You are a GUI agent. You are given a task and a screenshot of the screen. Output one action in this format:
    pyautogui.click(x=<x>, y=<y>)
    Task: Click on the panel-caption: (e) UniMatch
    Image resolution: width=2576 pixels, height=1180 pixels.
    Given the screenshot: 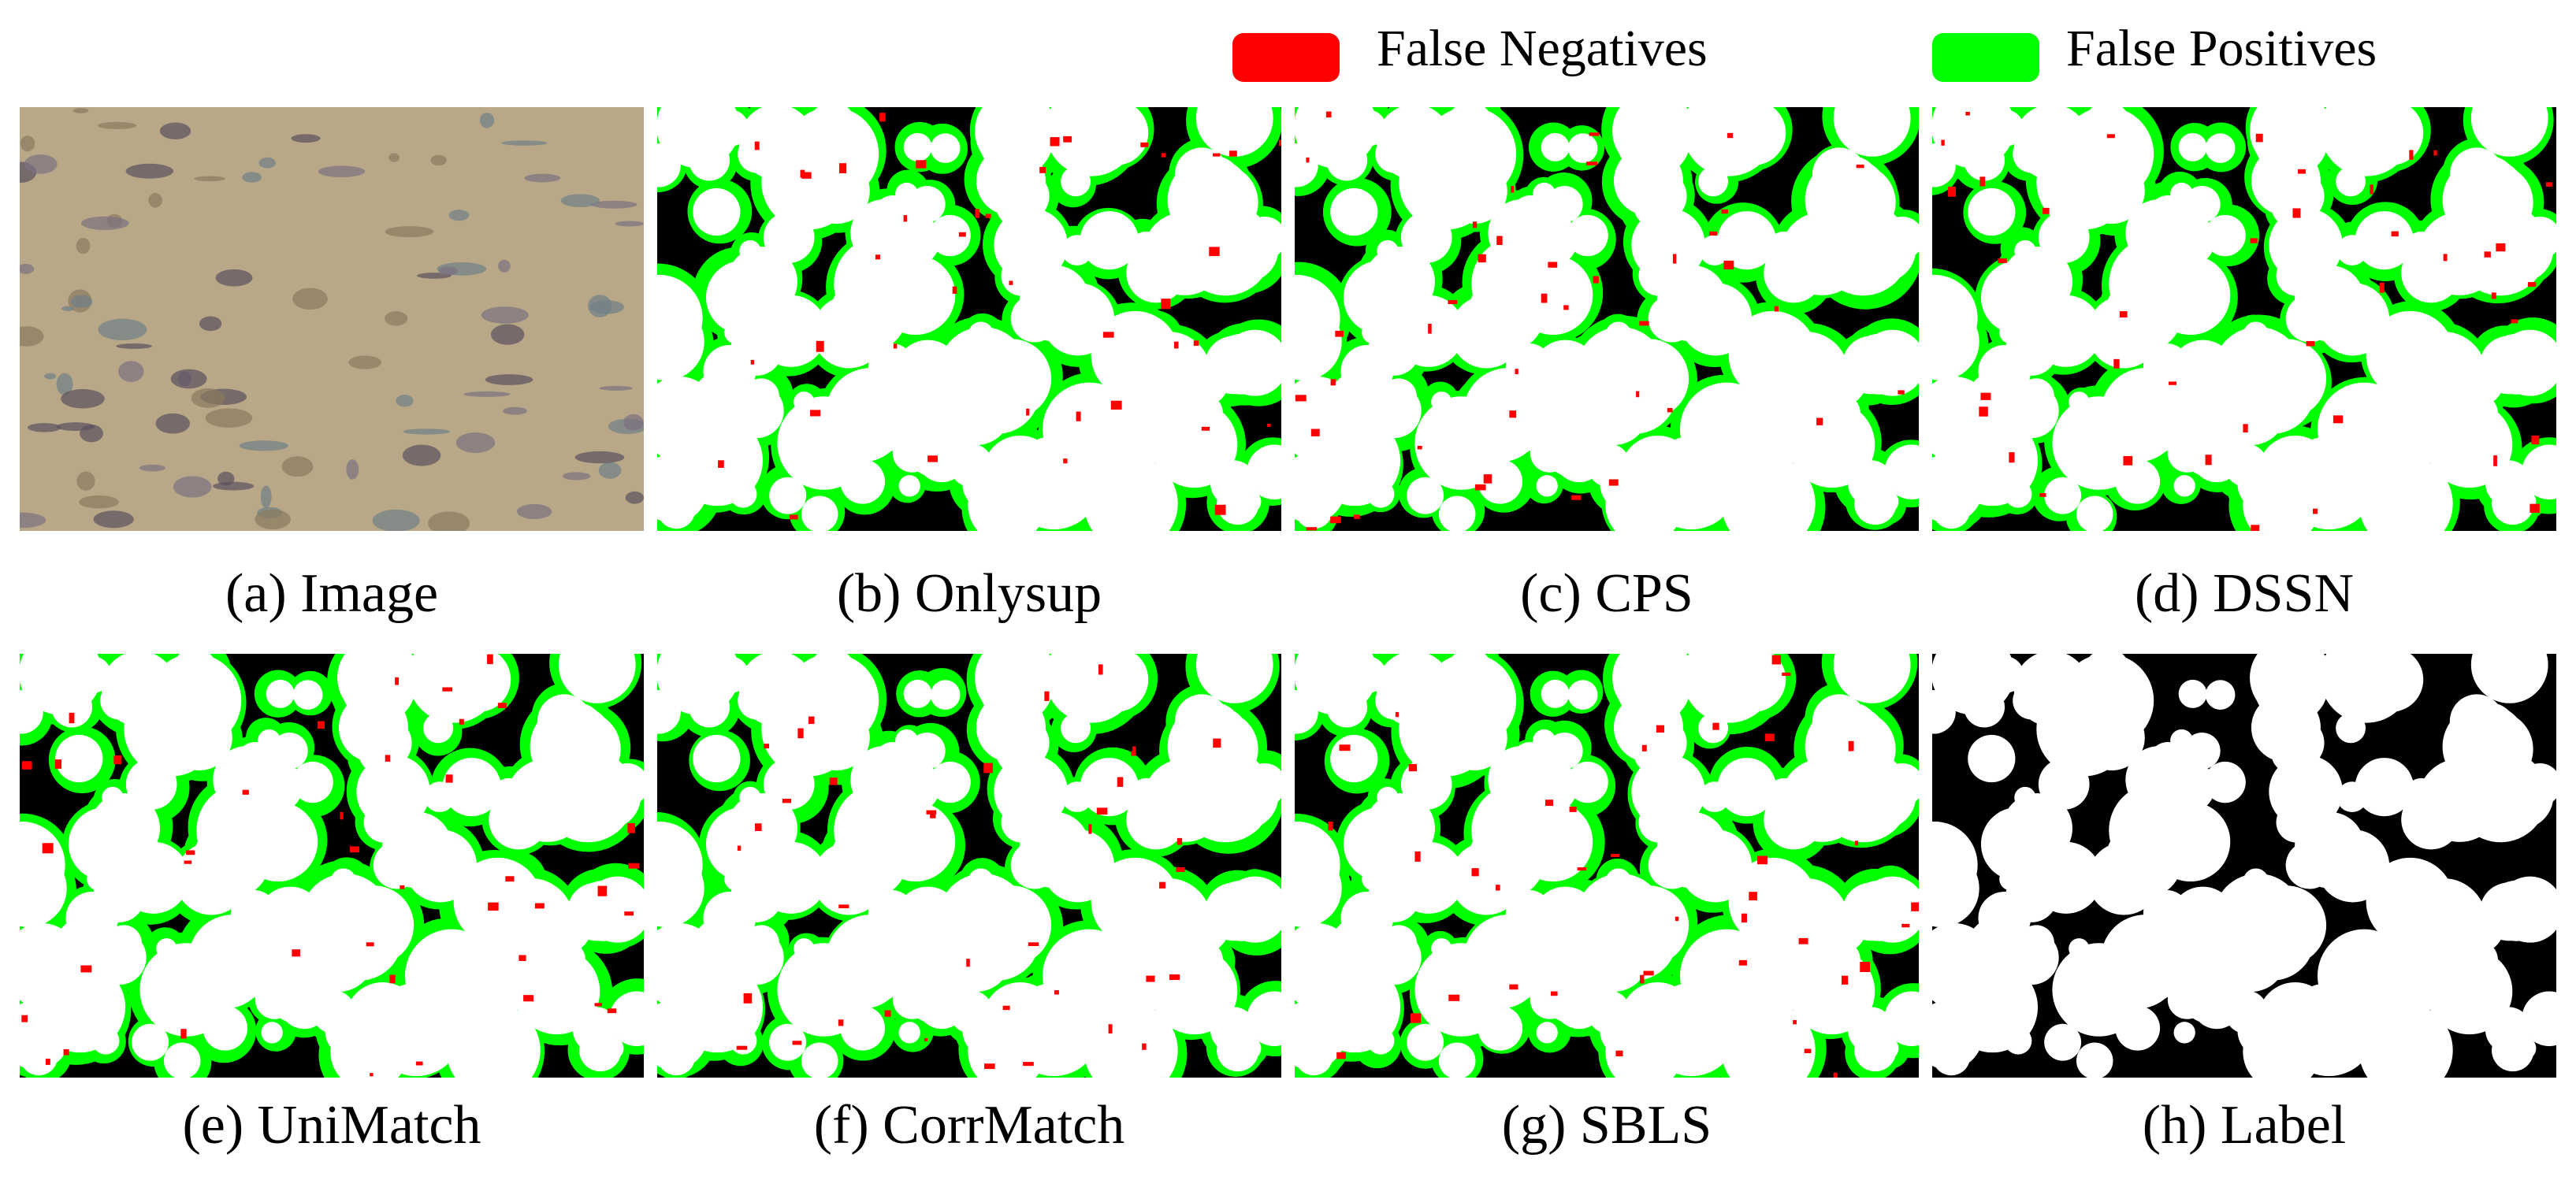 What is the action you would take?
    pyautogui.click(x=331, y=1125)
    